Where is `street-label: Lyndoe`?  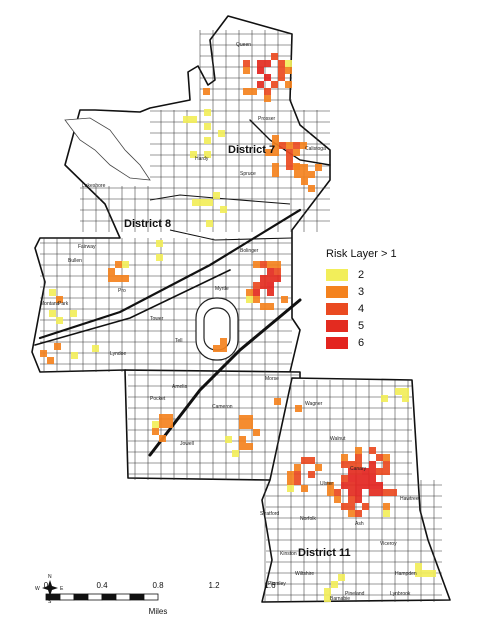
street-label: Lyndoe is located at coordinates (118, 354).